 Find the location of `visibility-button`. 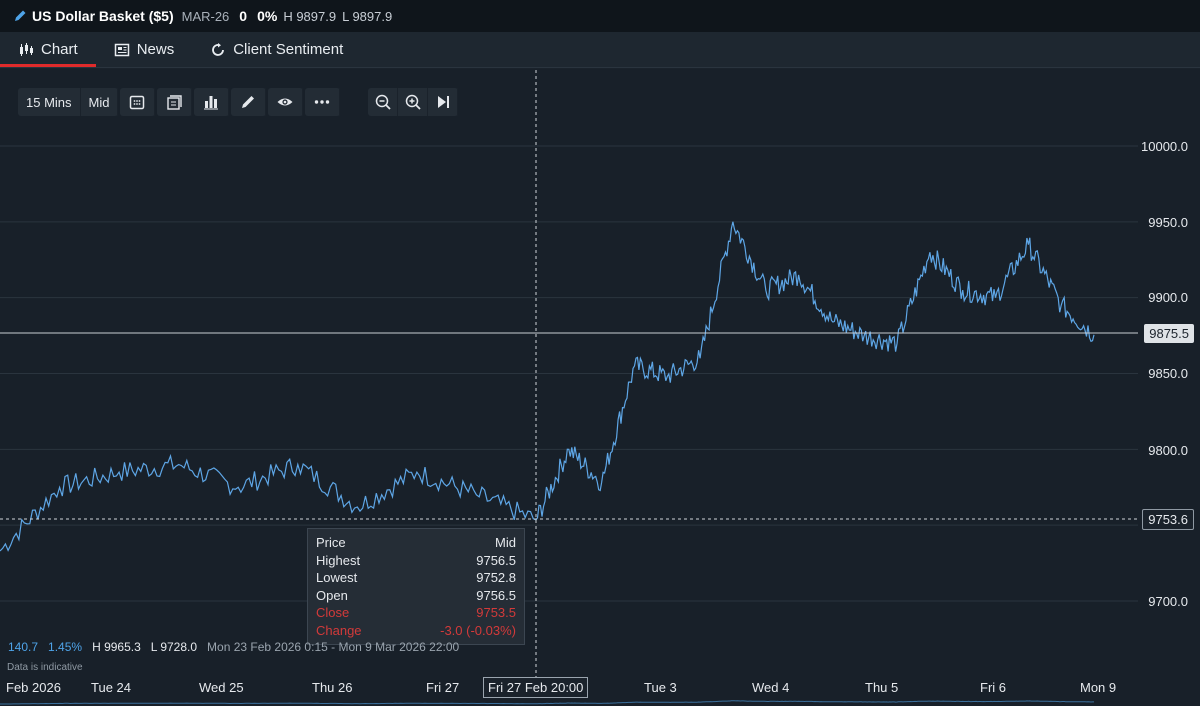

visibility-button is located at coordinates (286, 102).